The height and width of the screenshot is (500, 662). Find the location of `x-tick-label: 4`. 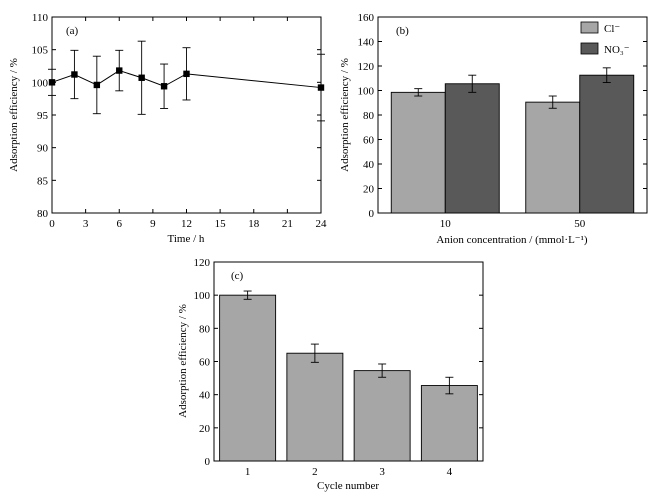

x-tick-label: 4 is located at coordinates (450, 472).